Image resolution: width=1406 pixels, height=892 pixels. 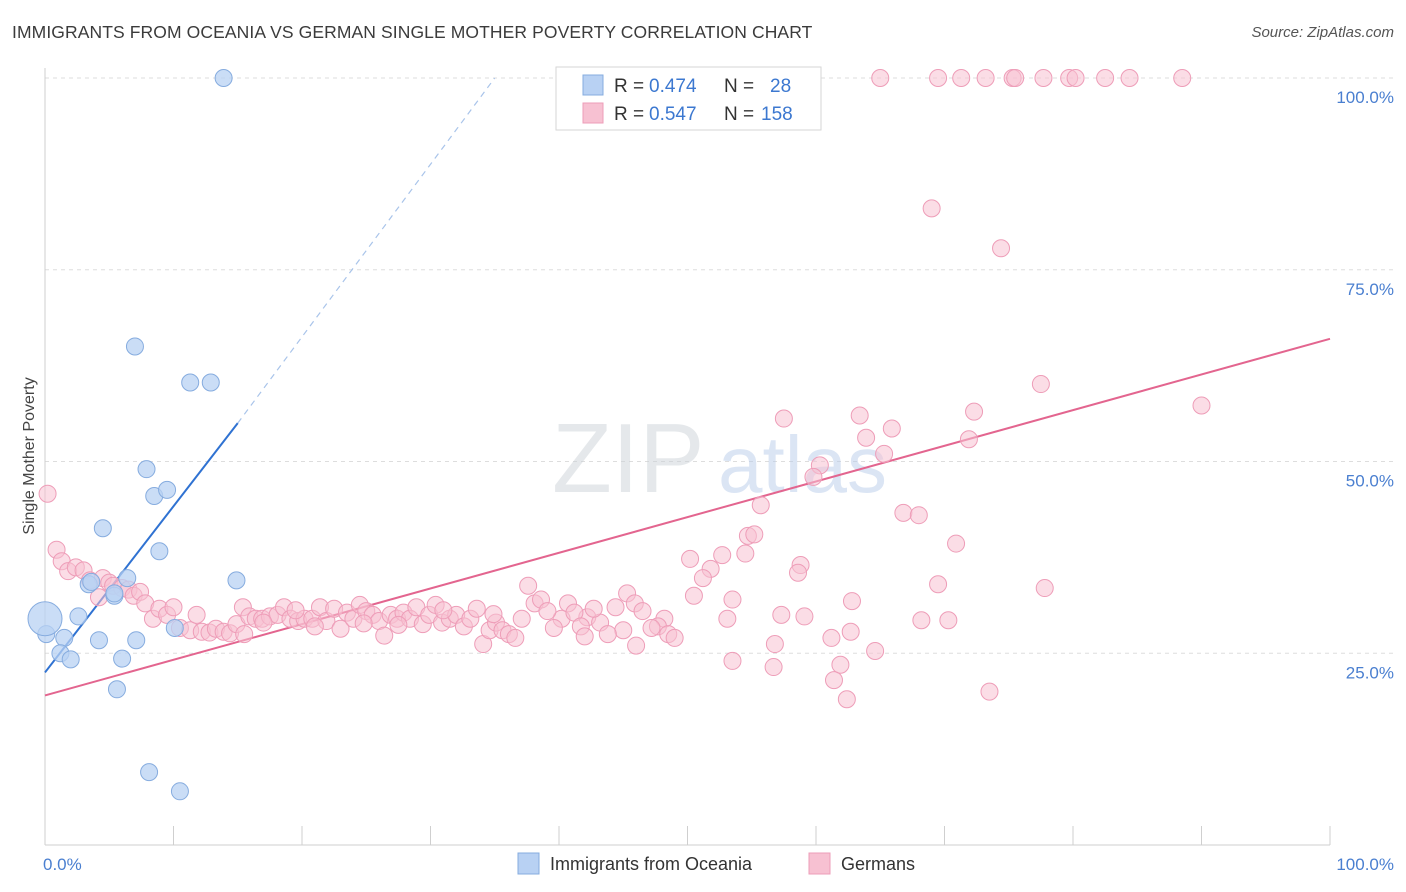 I want to click on series-legend-label-oceania: Immigrants from Oceania, so click(x=651, y=864).